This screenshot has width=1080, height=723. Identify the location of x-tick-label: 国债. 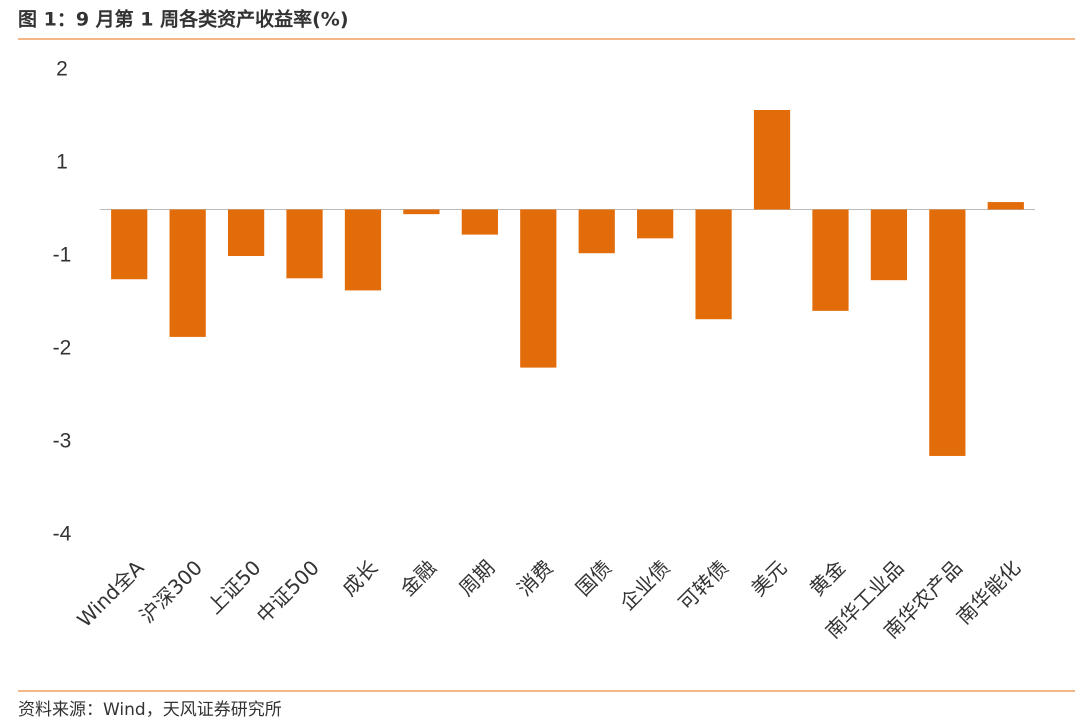
(593, 577).